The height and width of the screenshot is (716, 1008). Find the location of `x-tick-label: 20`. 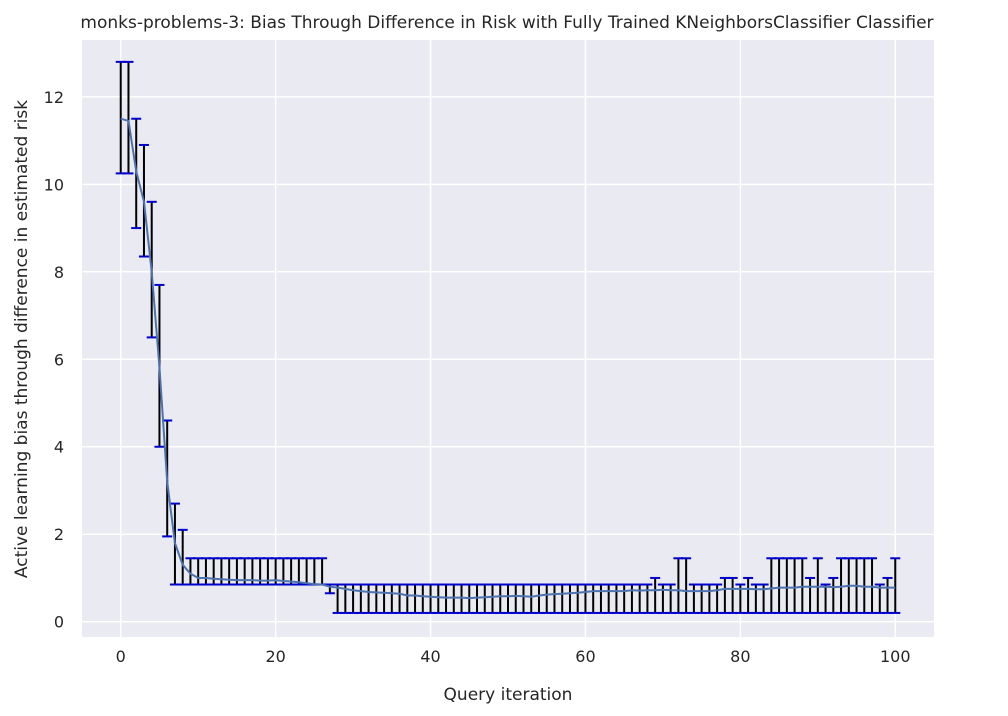

x-tick-label: 20 is located at coordinates (275, 656).